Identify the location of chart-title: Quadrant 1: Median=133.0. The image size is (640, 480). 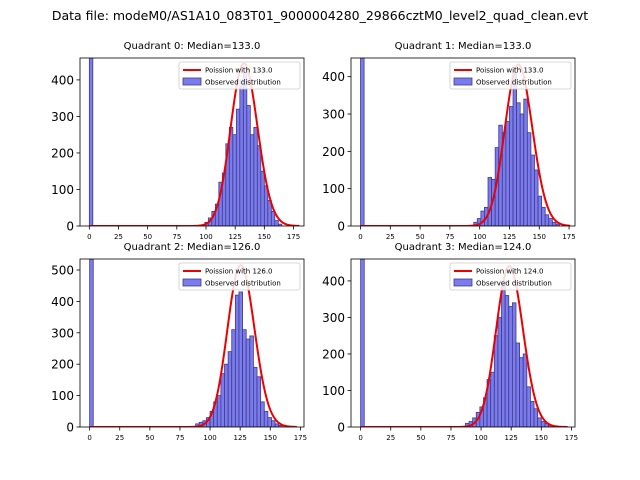
(463, 46).